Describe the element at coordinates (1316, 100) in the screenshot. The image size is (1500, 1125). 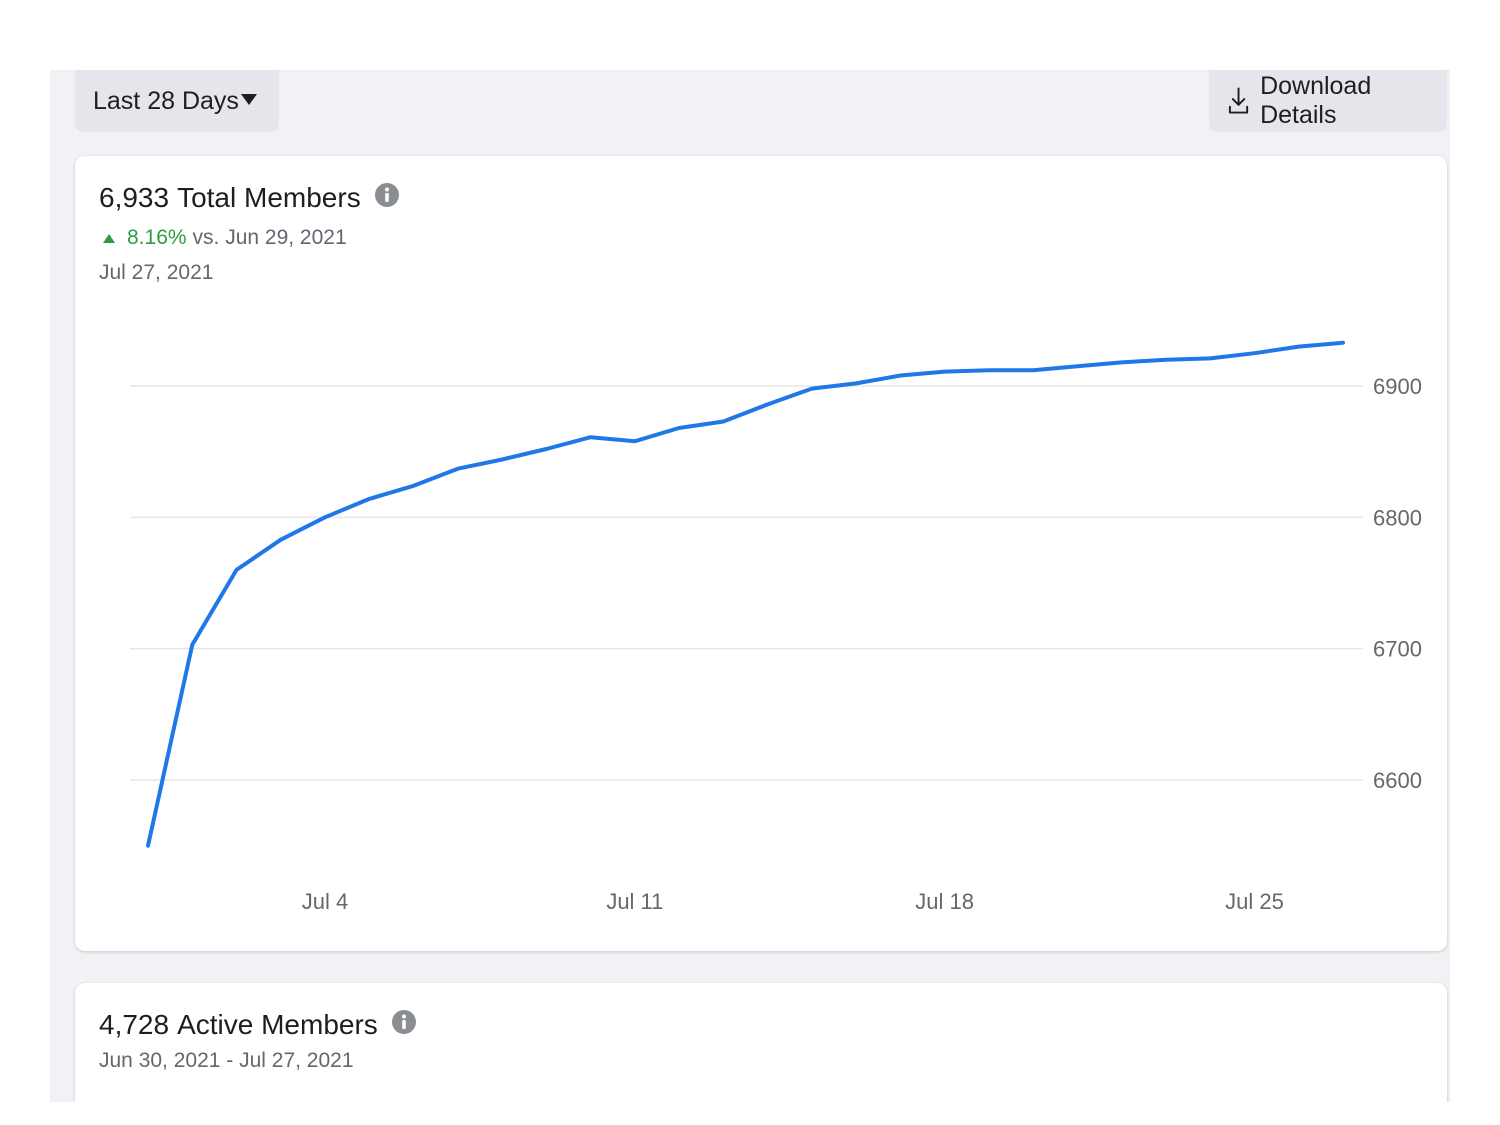
I see `download-details-label: Download Details` at that location.